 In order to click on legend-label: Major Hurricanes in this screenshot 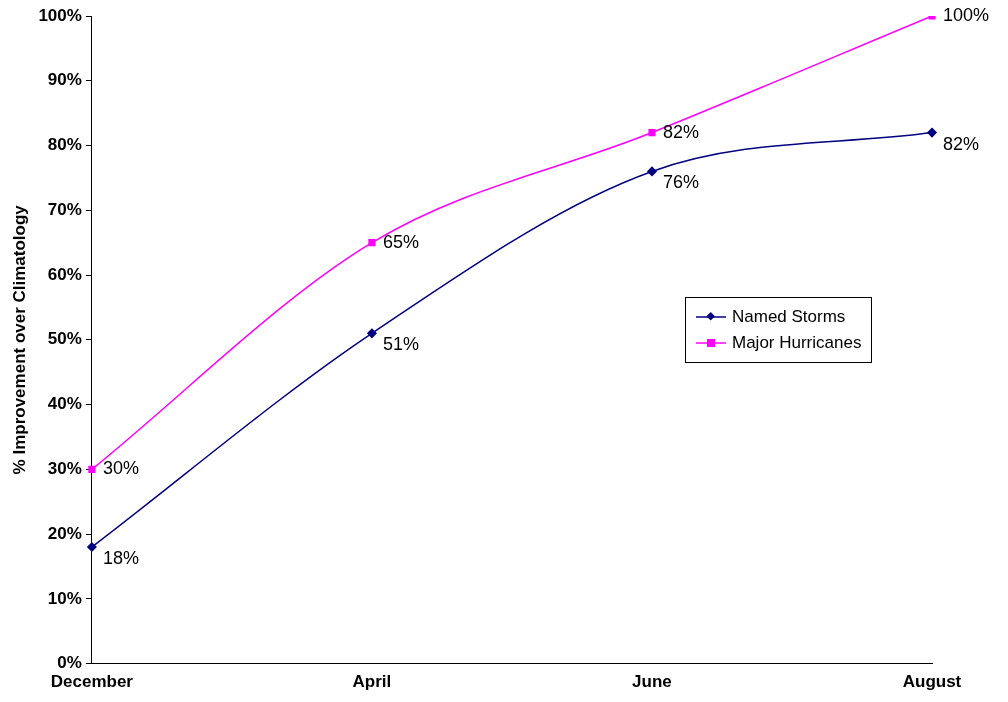, I will do `click(797, 342)`.